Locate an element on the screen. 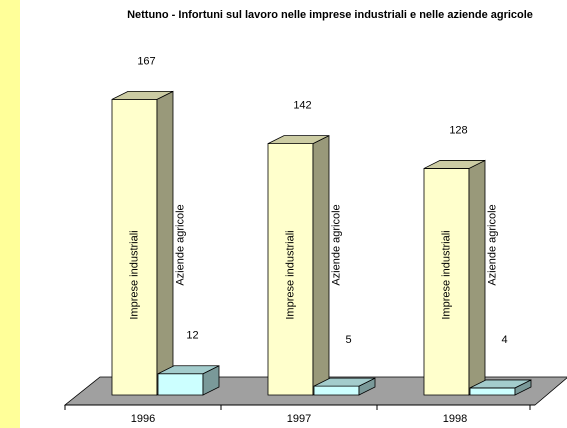 The width and height of the screenshot is (567, 428). x-tick-label: 1998 is located at coordinates (455, 419).